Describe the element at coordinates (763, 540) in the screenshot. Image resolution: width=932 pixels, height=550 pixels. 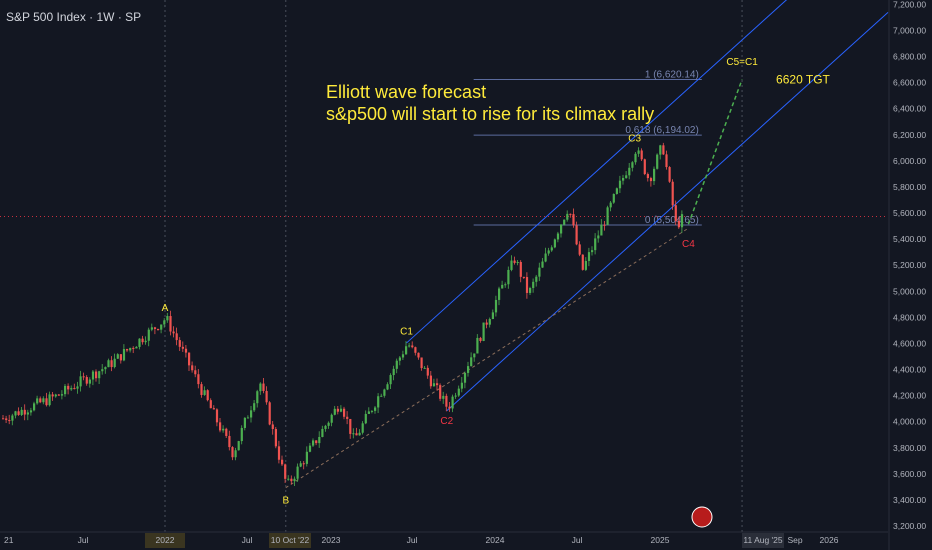
I see `x-highlight-box` at that location.